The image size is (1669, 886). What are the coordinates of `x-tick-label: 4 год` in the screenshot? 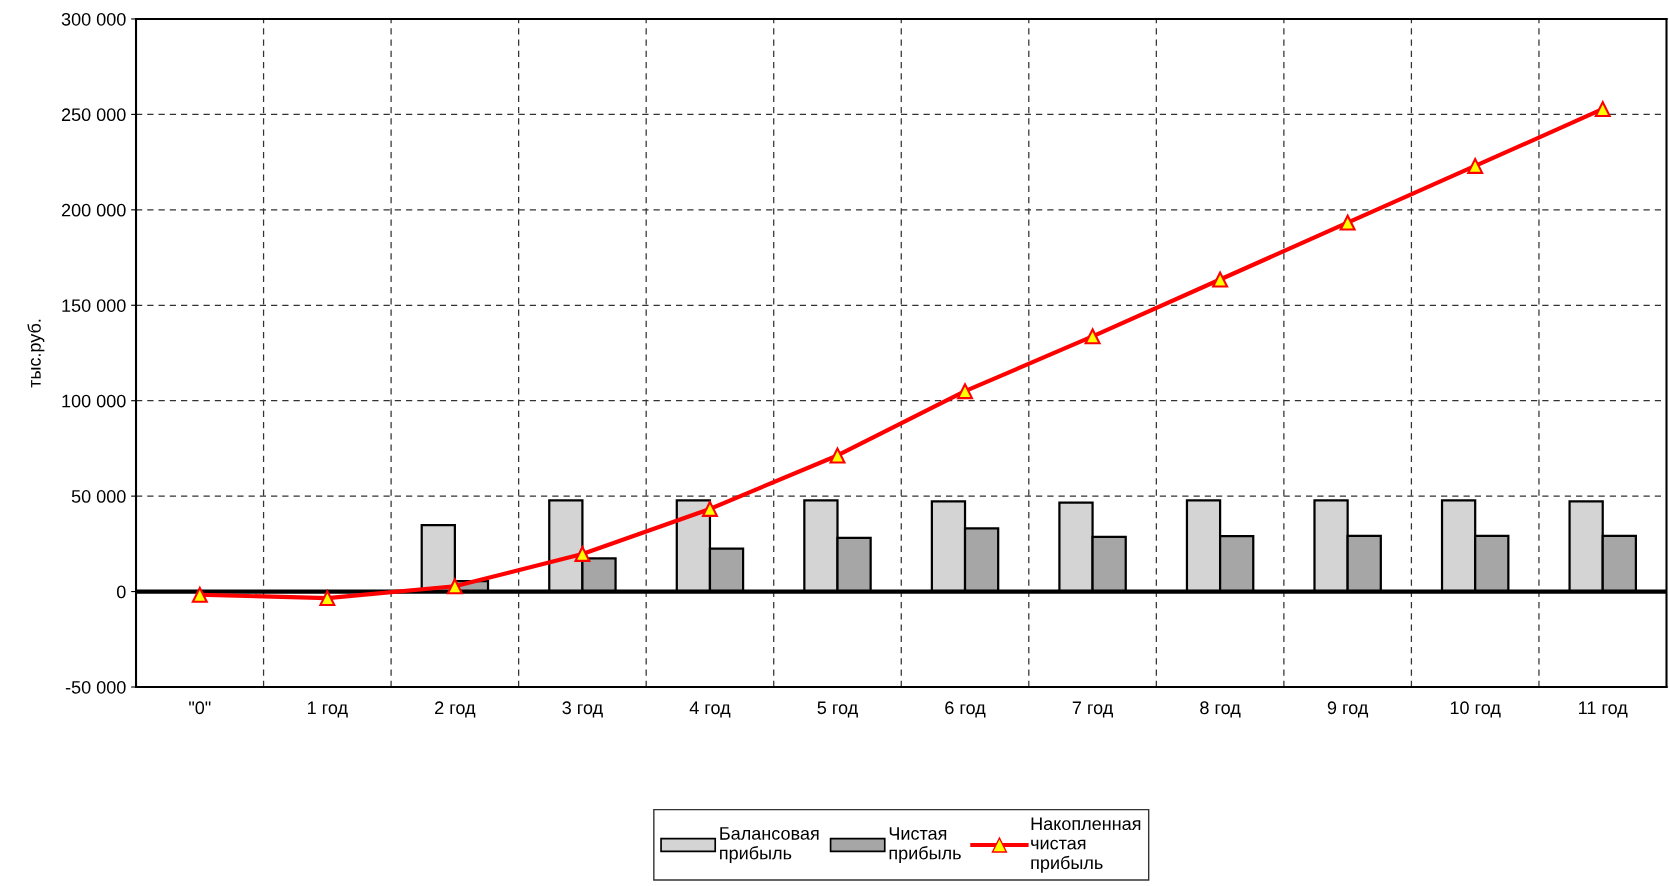 It's located at (710, 709).